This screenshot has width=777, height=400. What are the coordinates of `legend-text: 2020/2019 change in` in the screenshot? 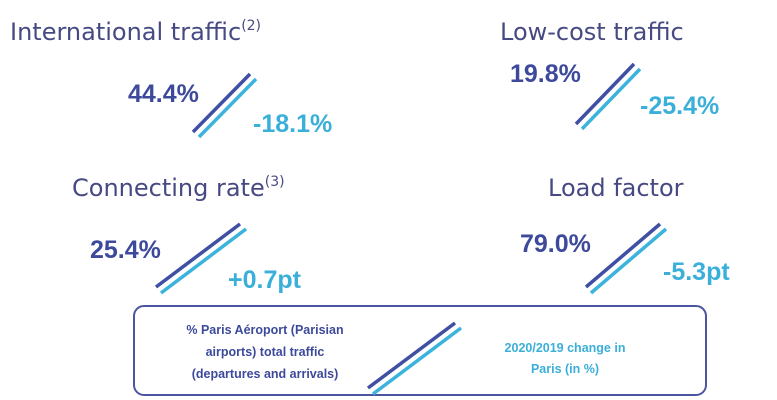 It's located at (565, 348).